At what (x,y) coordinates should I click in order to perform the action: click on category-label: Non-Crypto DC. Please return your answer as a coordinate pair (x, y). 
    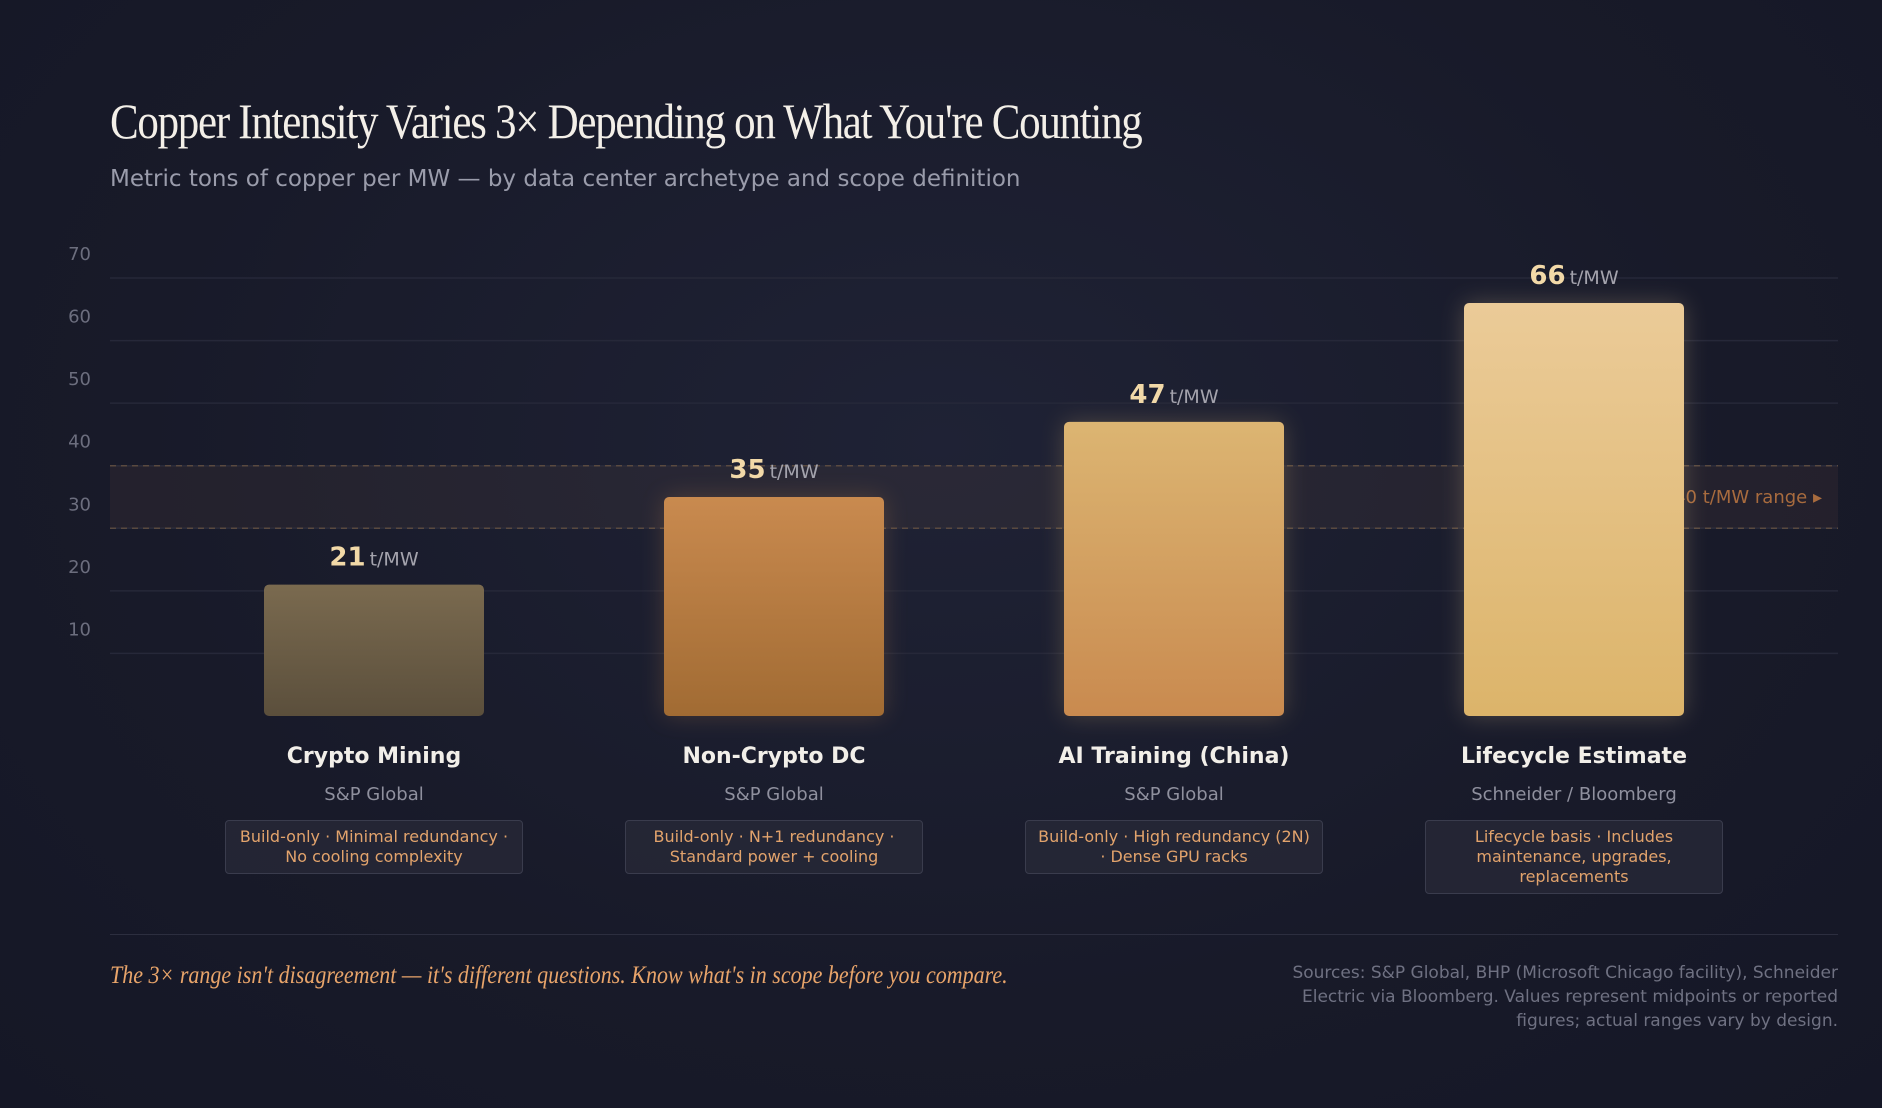
    Looking at the image, I should click on (773, 756).